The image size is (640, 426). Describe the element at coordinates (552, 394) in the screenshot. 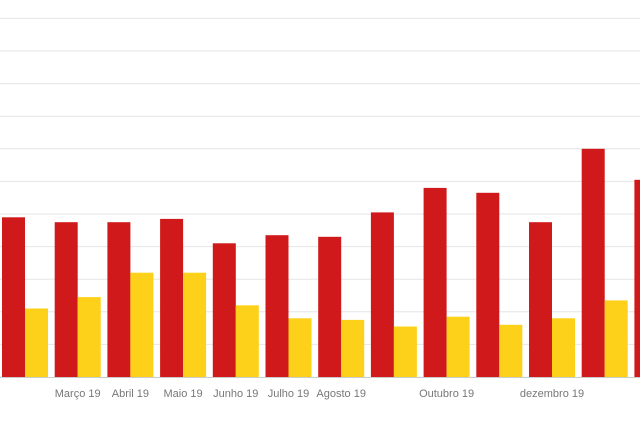

I see `x-tick-label: dezembro 19` at that location.